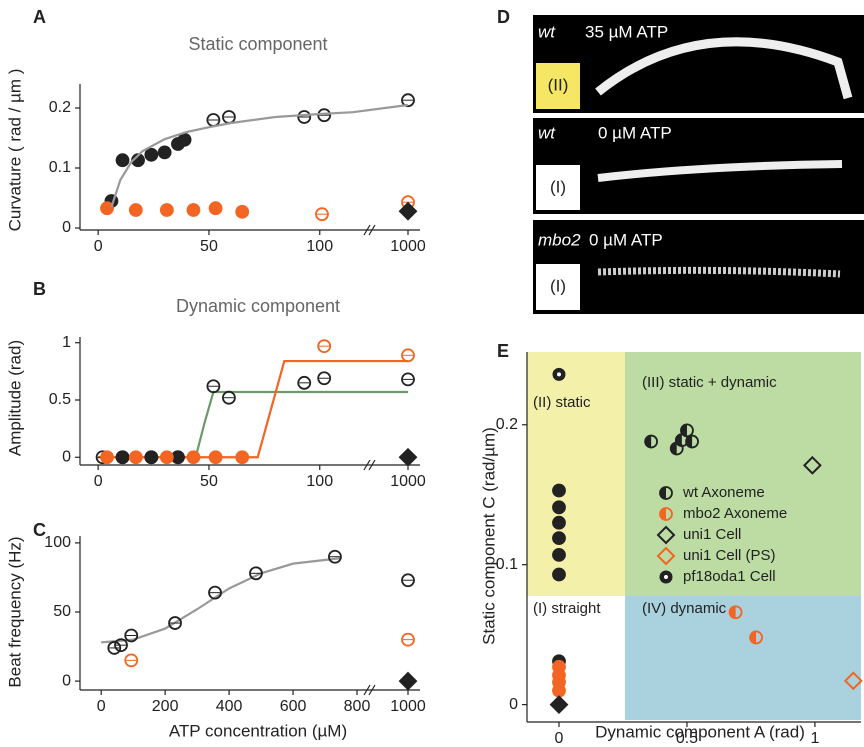  Describe the element at coordinates (507, 424) in the screenshot. I see `y-tick-label: 0.2` at that location.